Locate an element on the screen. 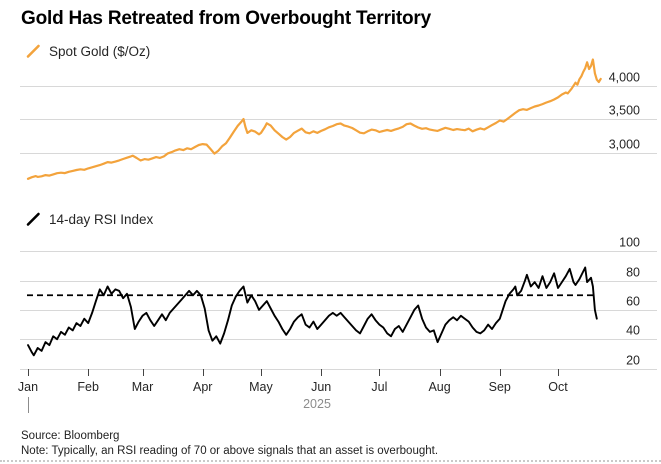 The image size is (661, 464). month-label-Sep: Sep is located at coordinates (500, 387).